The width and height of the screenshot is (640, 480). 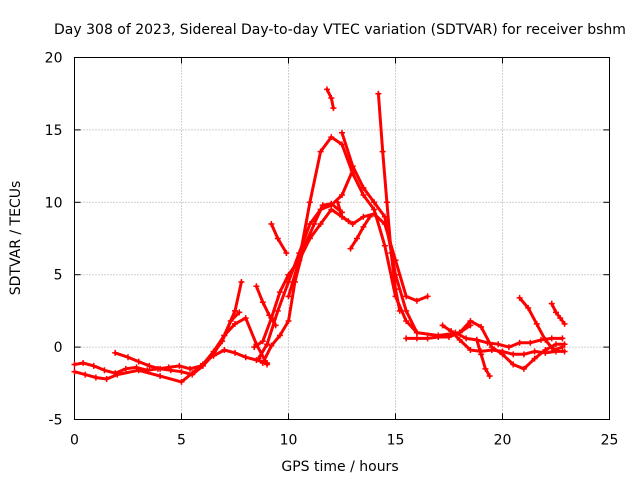 What do you see at coordinates (339, 467) in the screenshot?
I see `x-axis-label: GPS time / hours` at bounding box center [339, 467].